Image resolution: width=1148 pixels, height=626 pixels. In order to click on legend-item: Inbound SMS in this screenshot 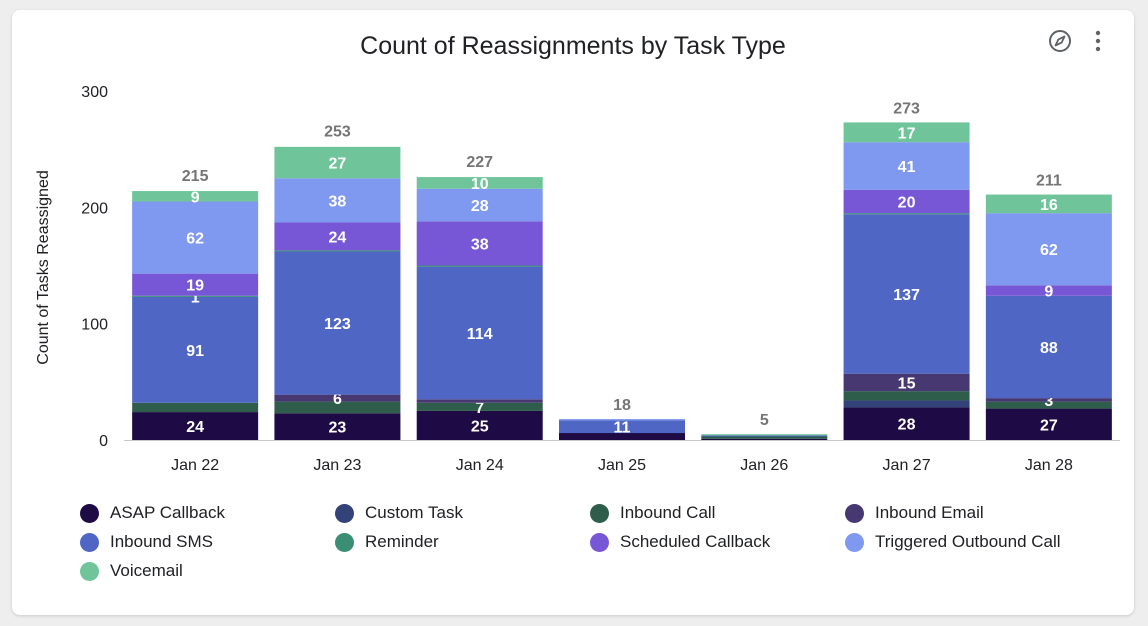, I will do `click(207, 542)`.